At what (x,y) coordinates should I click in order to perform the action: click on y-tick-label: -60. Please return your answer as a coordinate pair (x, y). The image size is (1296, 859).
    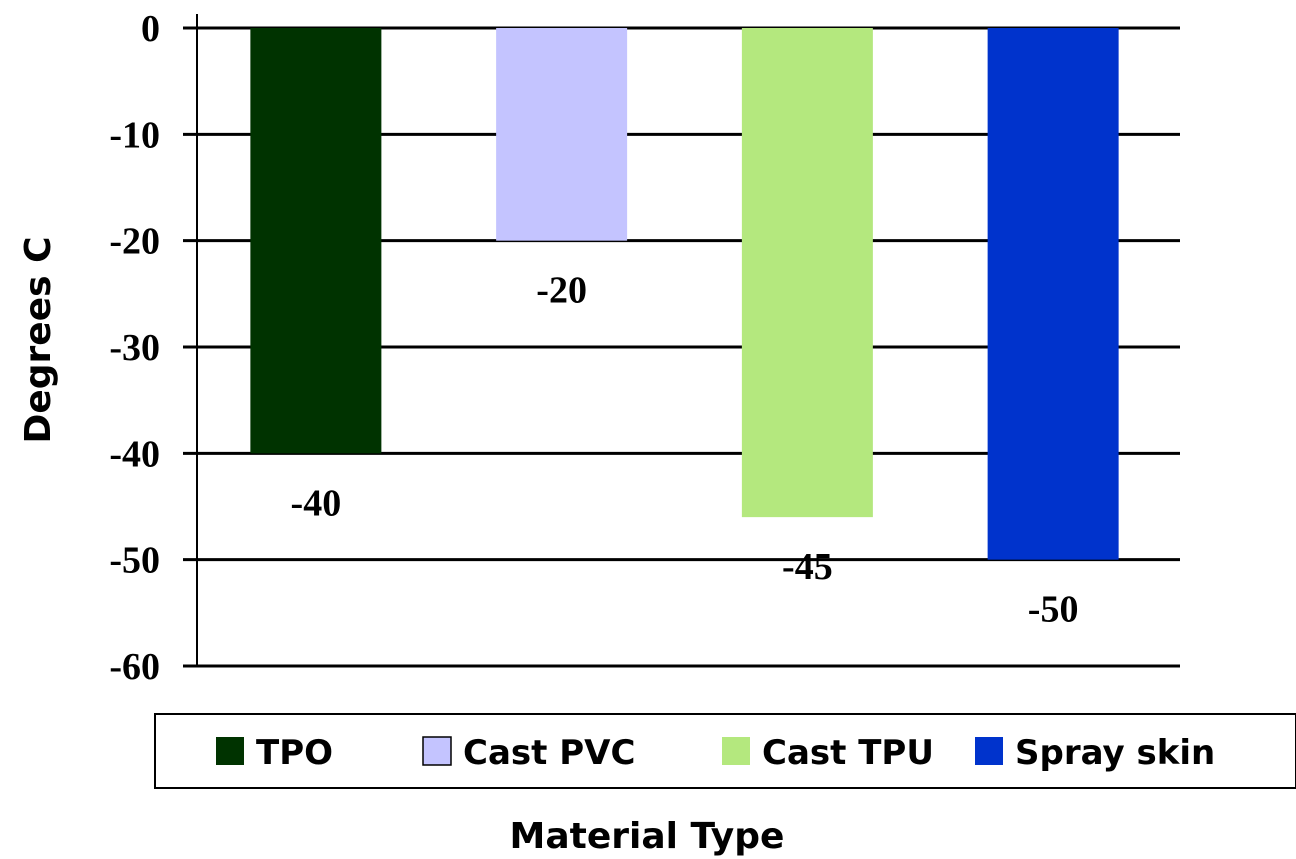
    Looking at the image, I should click on (134, 667).